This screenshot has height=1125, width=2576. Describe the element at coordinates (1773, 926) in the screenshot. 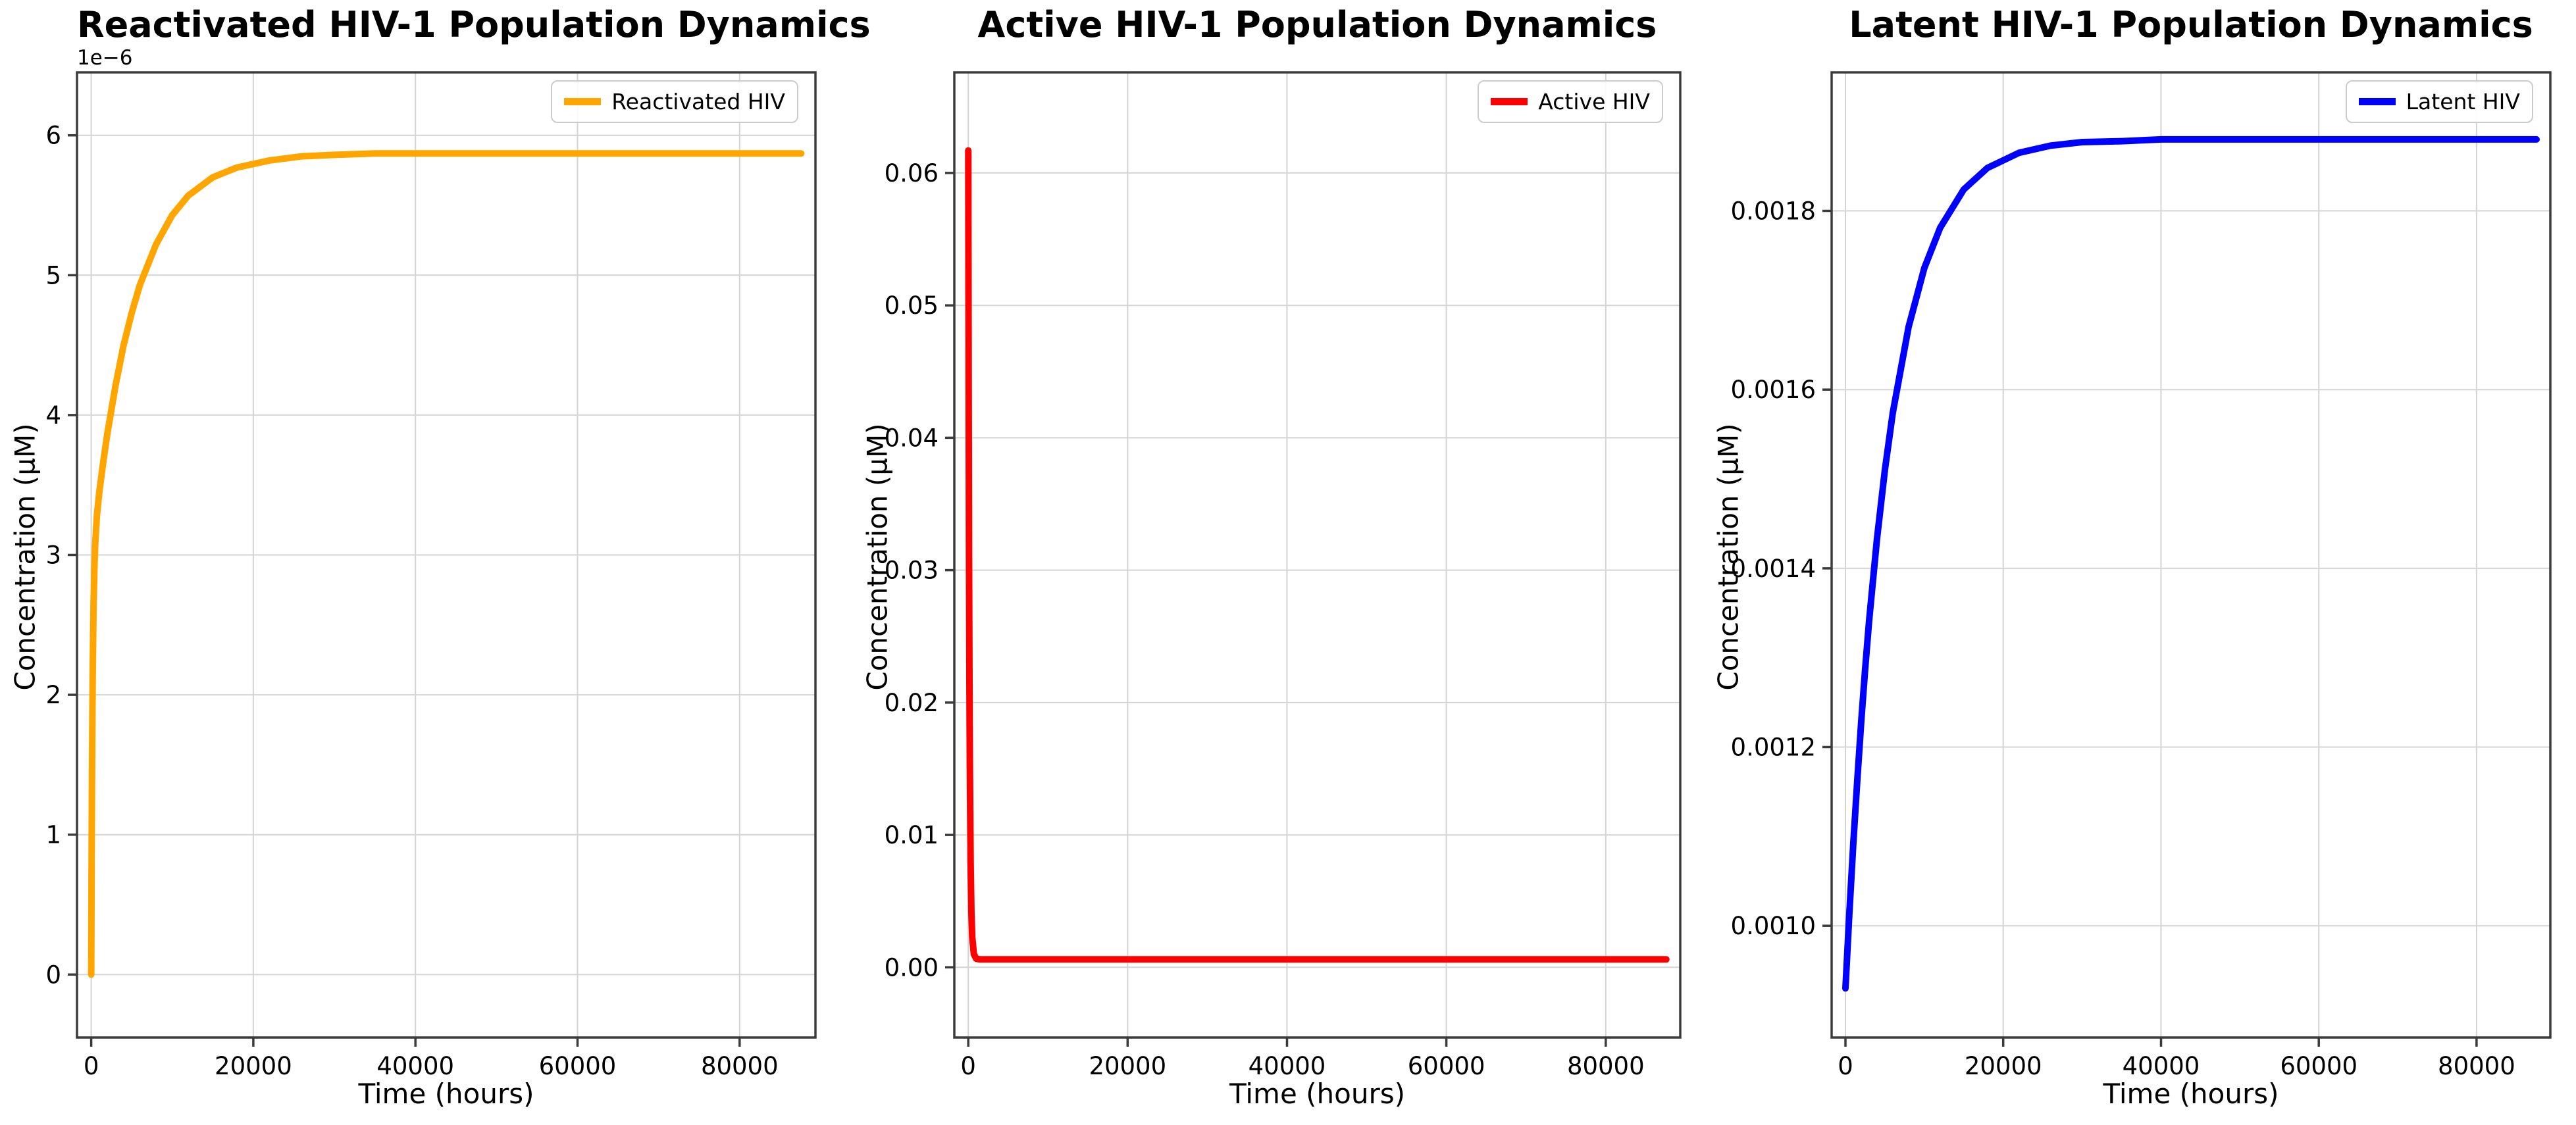

I see `y-tick-label: 0.0010` at that location.